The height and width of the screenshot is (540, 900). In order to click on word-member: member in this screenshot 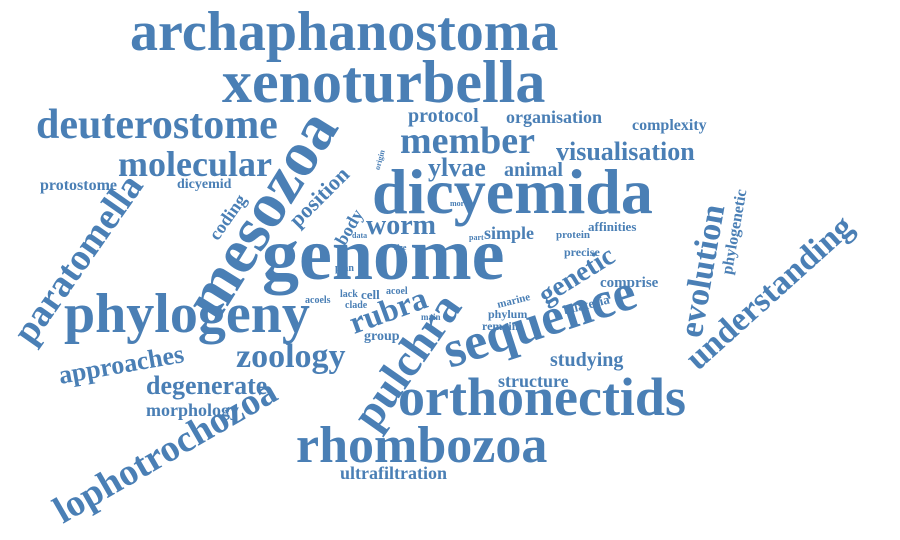, I will do `click(468, 141)`.